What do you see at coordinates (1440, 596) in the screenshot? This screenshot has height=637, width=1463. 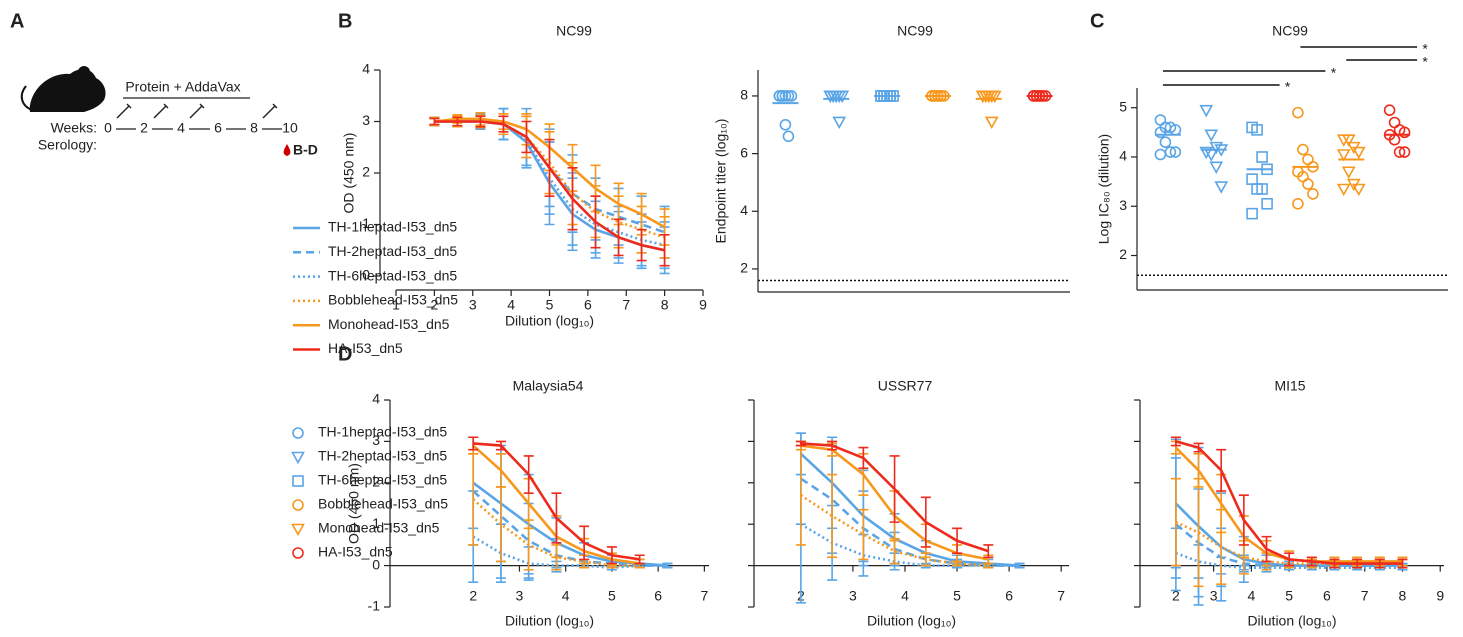 I see `x-tick-label: 9` at bounding box center [1440, 596].